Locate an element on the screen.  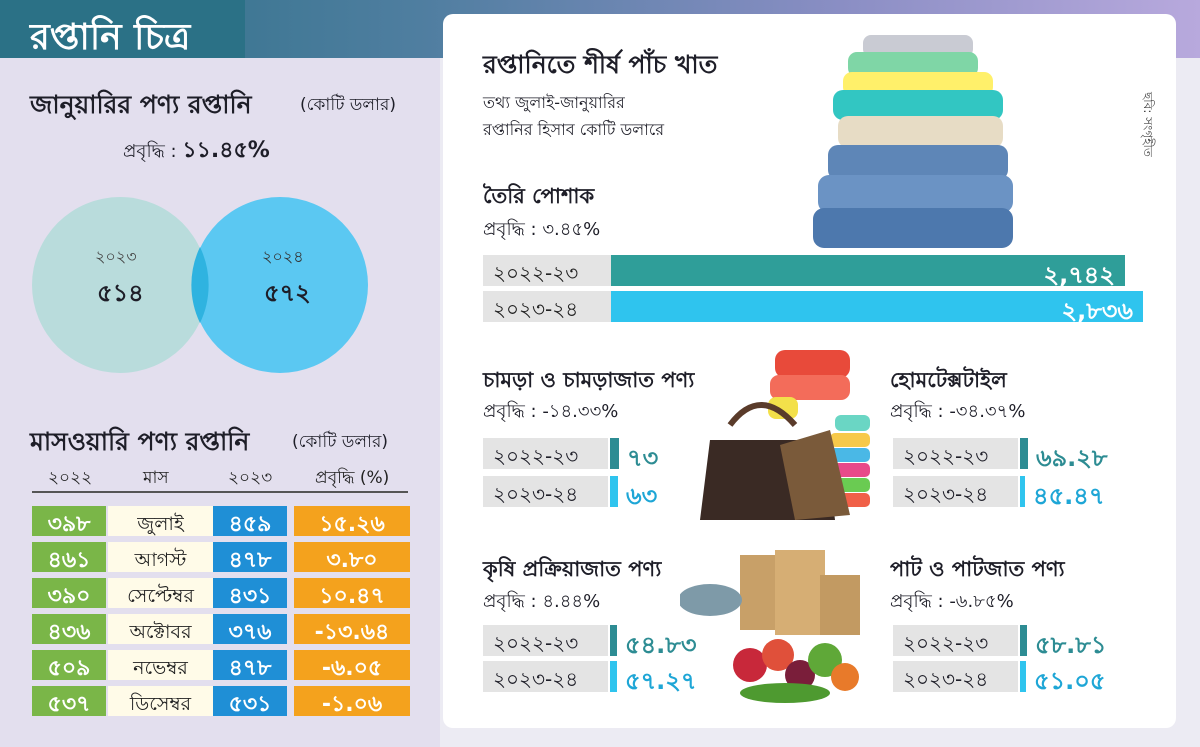
table-header-rule is located at coordinates (220, 492).